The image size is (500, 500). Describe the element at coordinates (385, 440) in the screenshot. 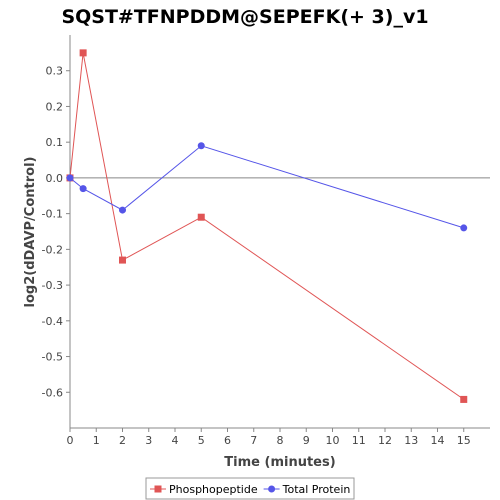

I see `x-tick-label: 12` at that location.